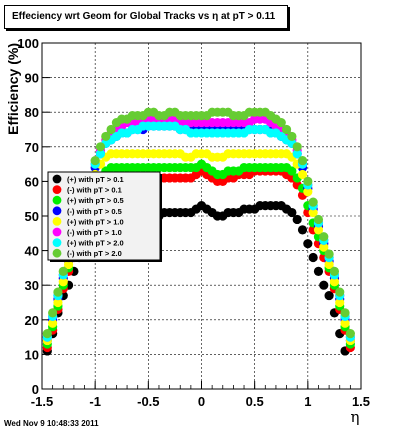 The image size is (400, 433). What do you see at coordinates (94, 190) in the screenshot?
I see `legend-label: (-) with pT > 0.1` at bounding box center [94, 190].